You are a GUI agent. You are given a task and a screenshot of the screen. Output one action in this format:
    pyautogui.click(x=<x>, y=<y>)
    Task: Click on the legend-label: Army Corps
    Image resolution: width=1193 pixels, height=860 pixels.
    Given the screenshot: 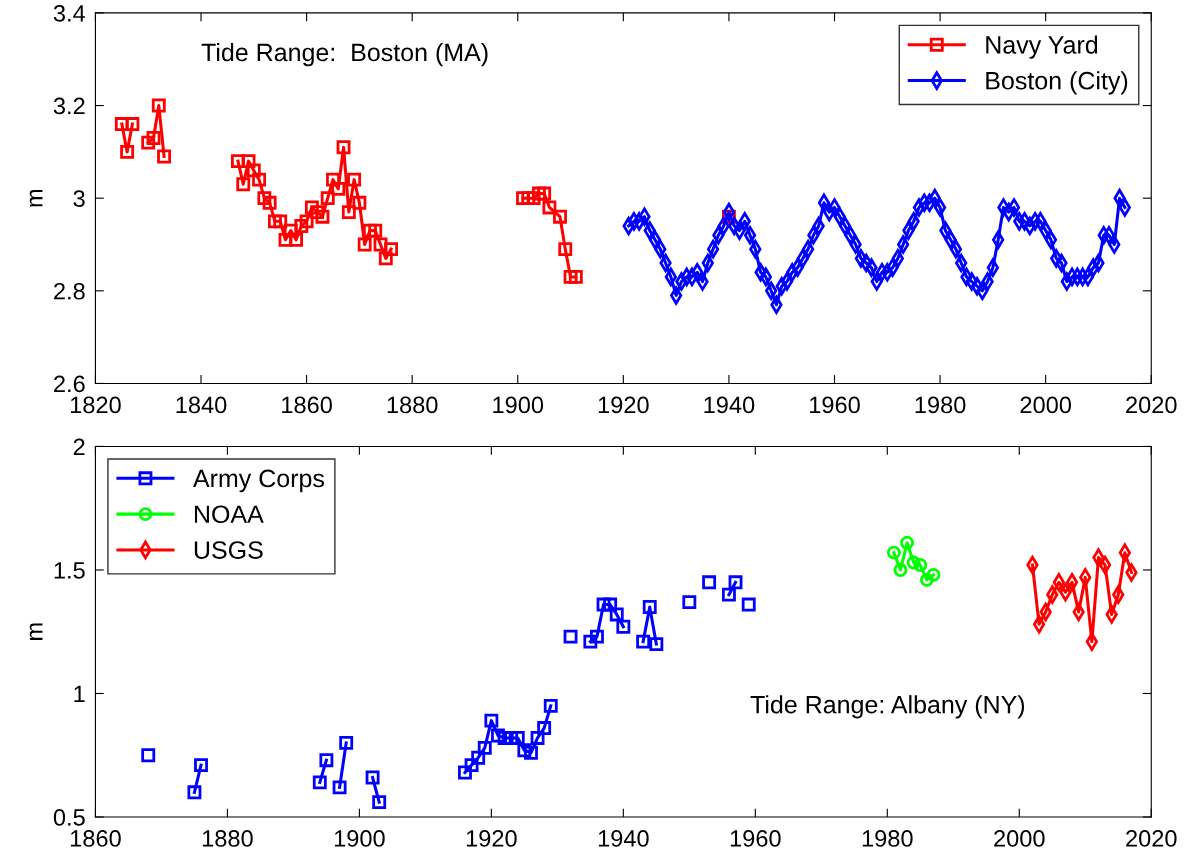 What is the action you would take?
    pyautogui.click(x=258, y=481)
    